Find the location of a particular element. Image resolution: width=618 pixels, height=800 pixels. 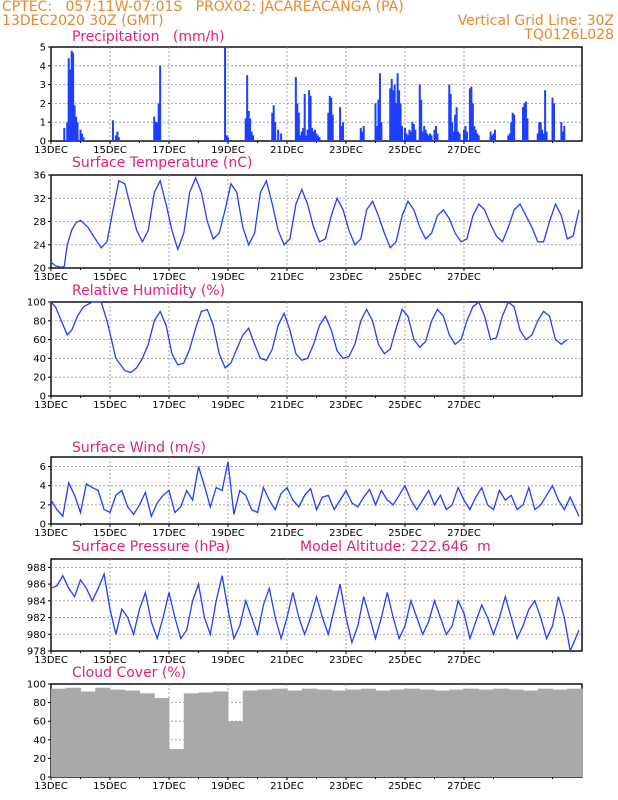

rh-title: Relative Humidity (%) is located at coordinates (149, 291).